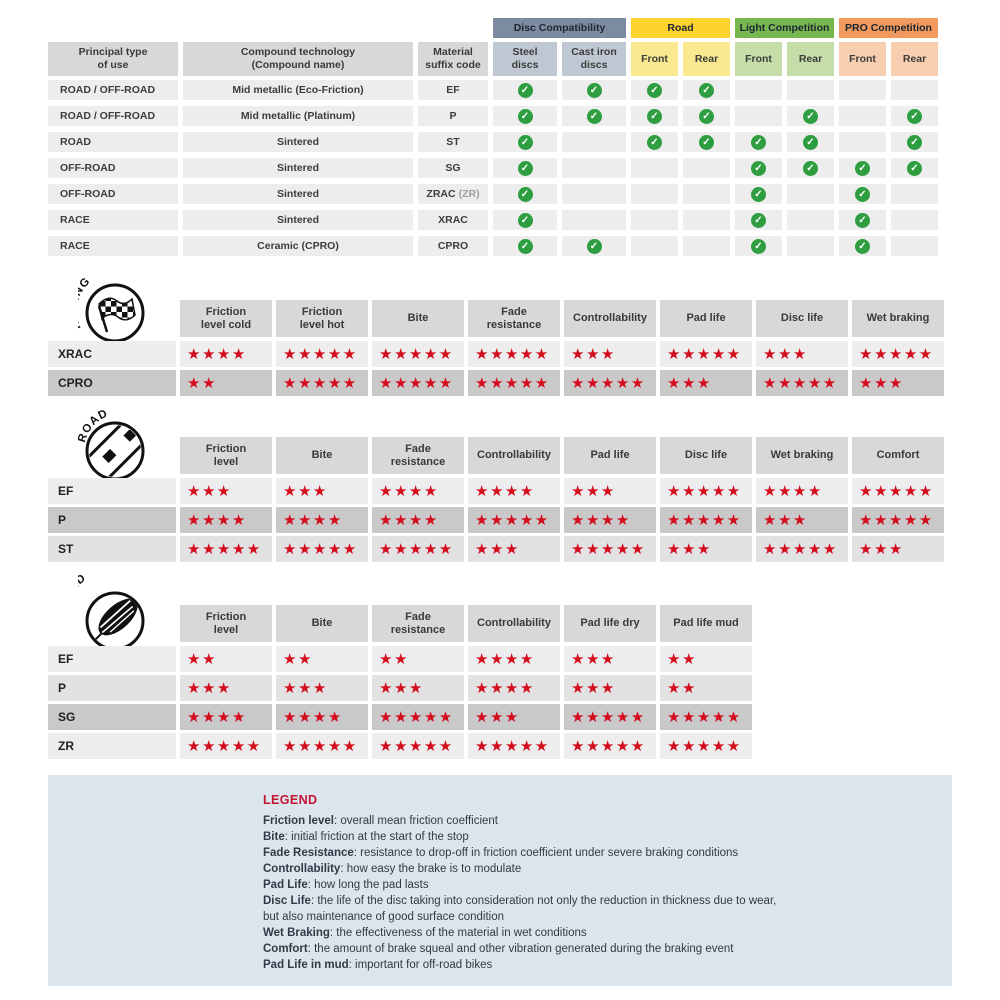 The image size is (1000, 1000). What do you see at coordinates (113, 59) in the screenshot?
I see `column-header: Principal type of use` at bounding box center [113, 59].